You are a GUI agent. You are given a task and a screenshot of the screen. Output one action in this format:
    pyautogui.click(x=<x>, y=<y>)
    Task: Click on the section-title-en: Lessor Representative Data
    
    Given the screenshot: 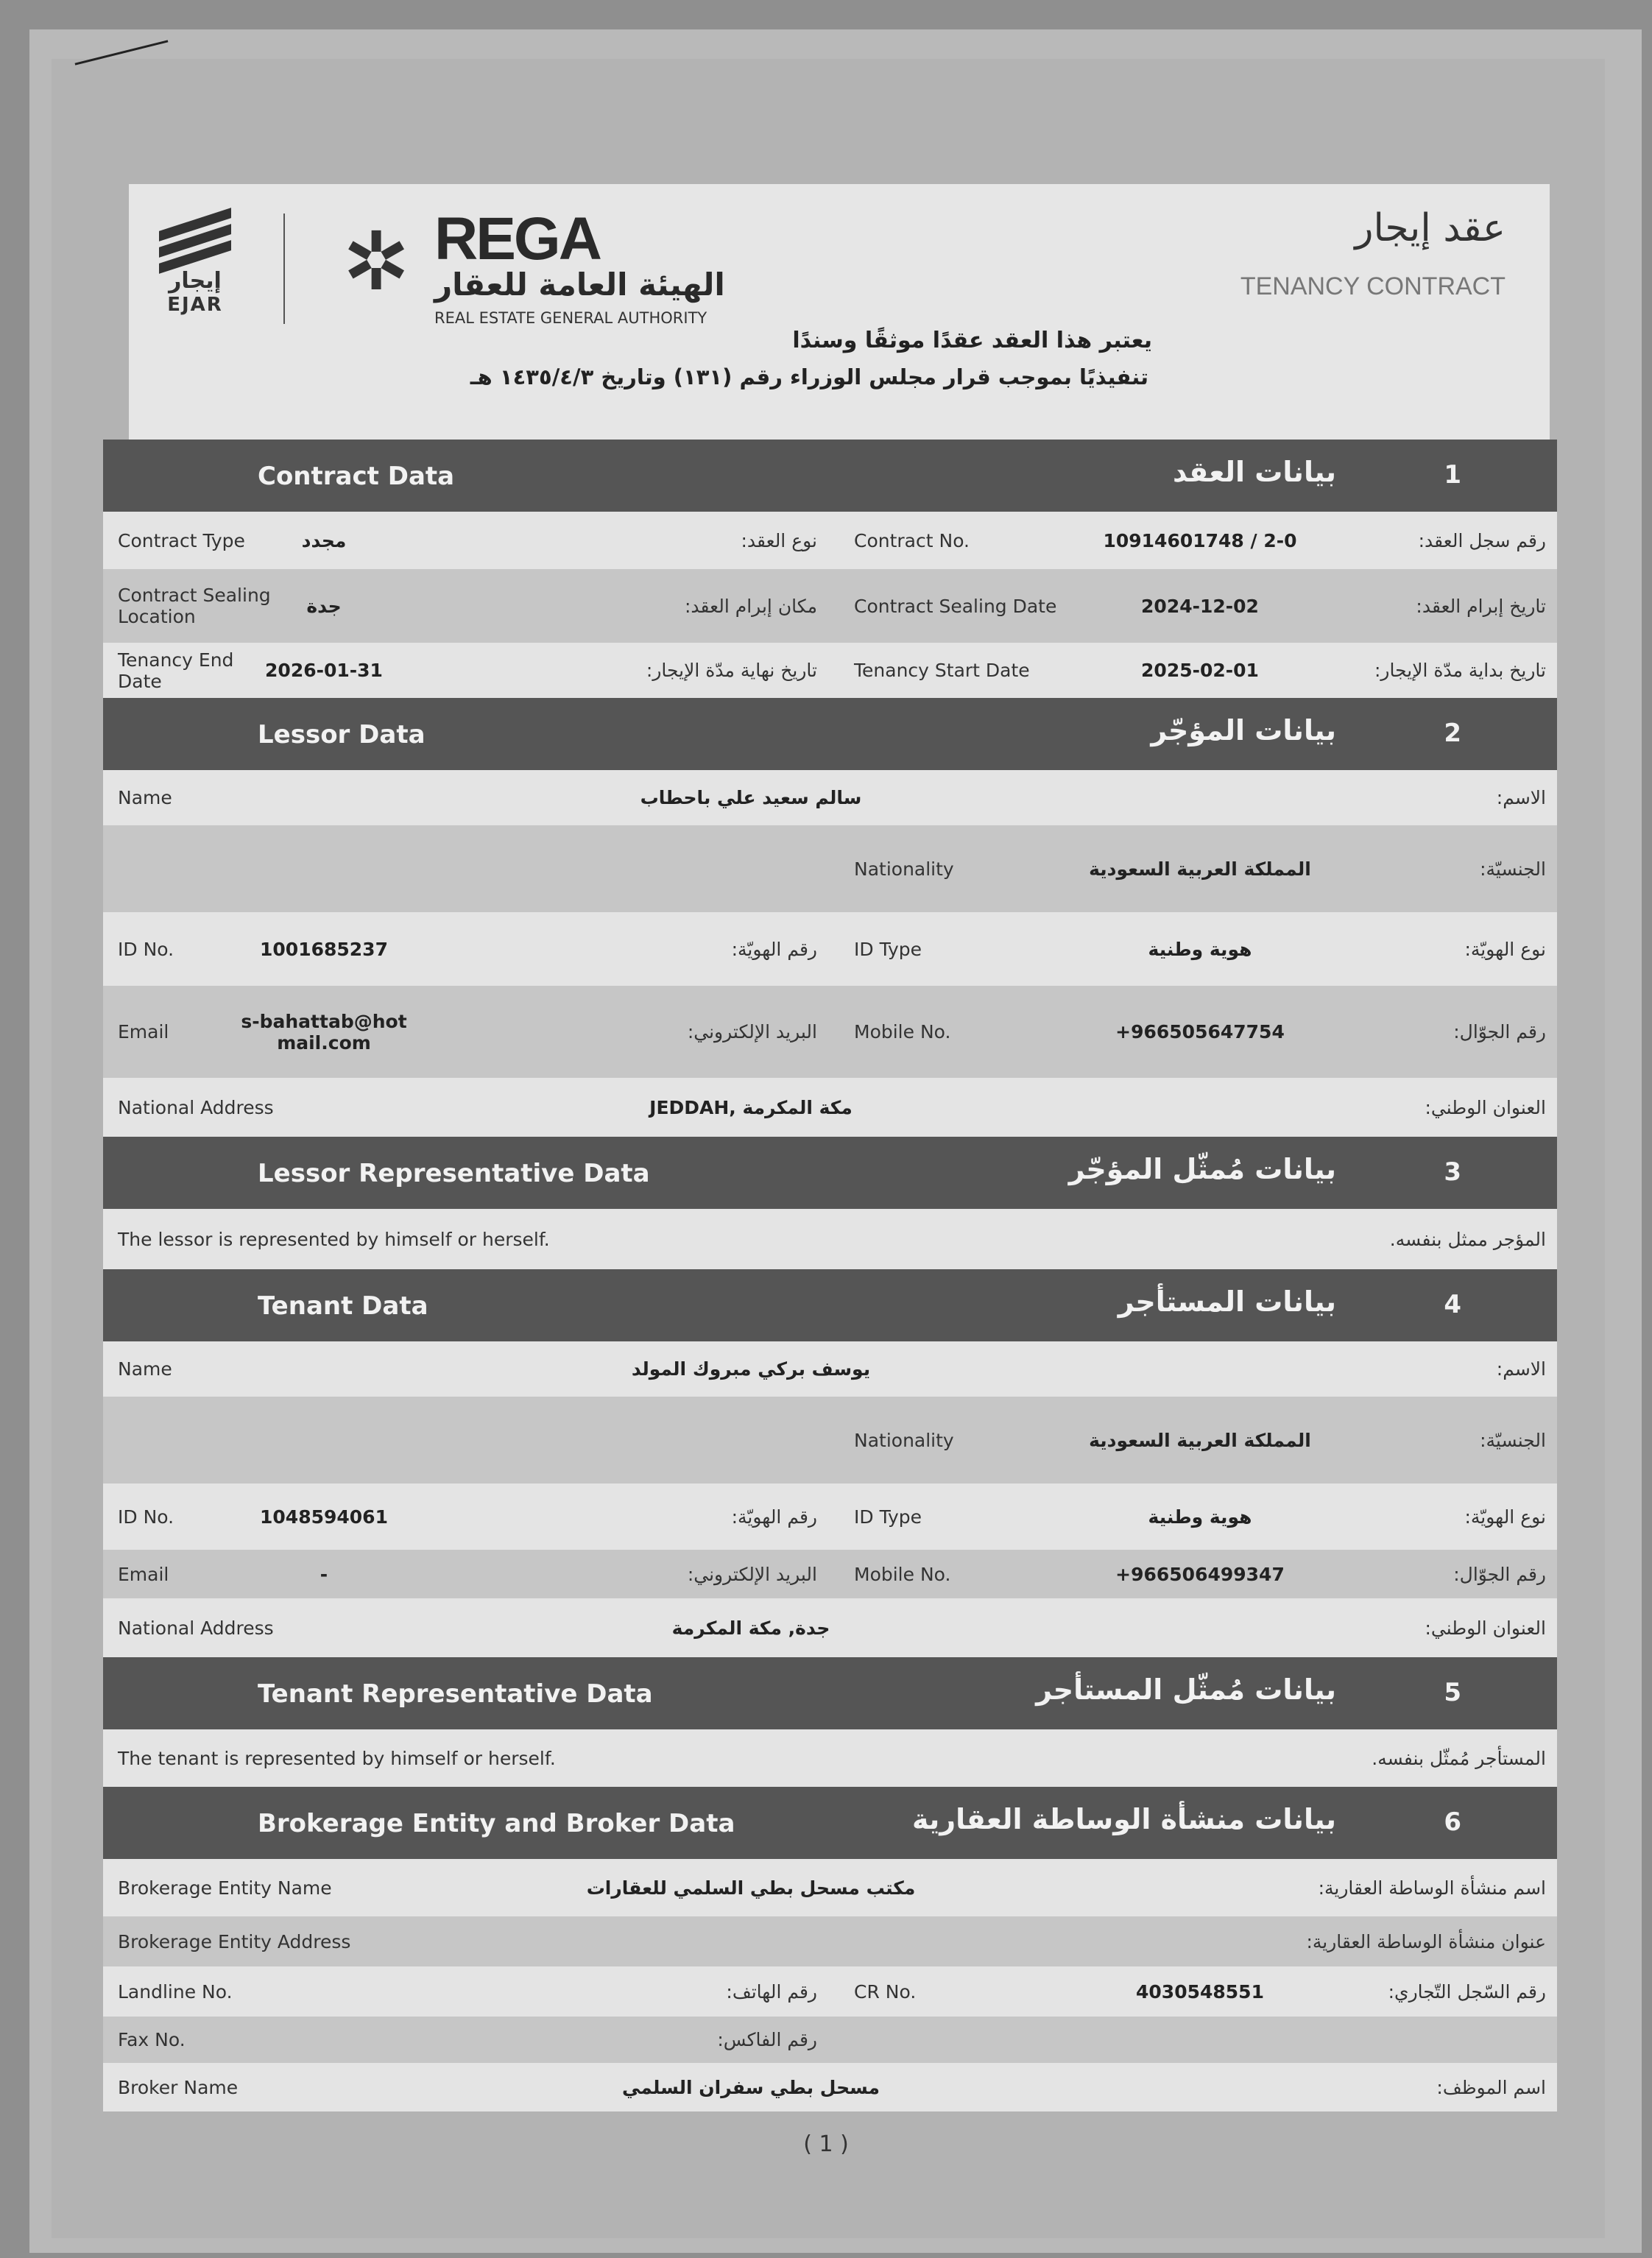 What is the action you would take?
    pyautogui.click(x=454, y=1173)
    